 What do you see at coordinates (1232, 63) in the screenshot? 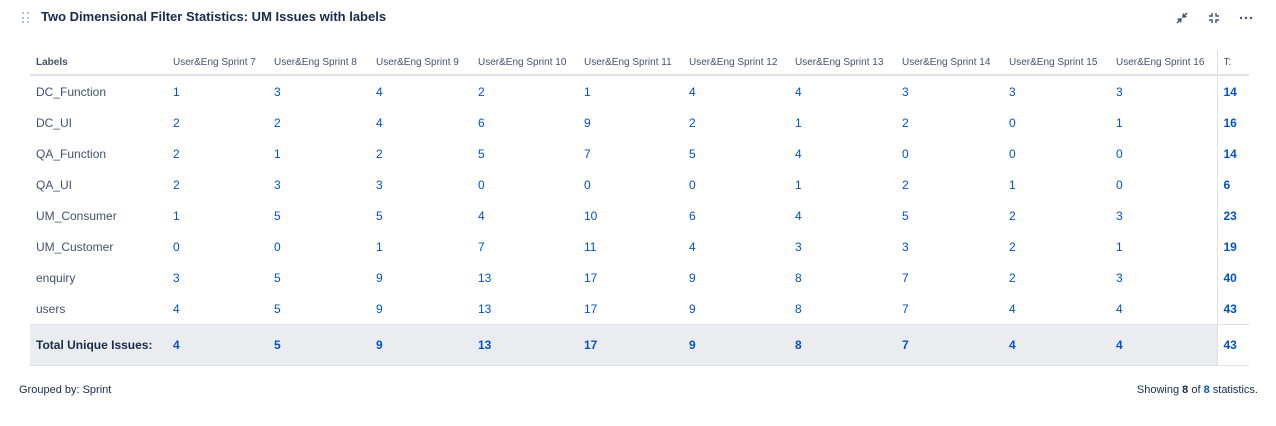
I see `column-header-total: T:` at bounding box center [1232, 63].